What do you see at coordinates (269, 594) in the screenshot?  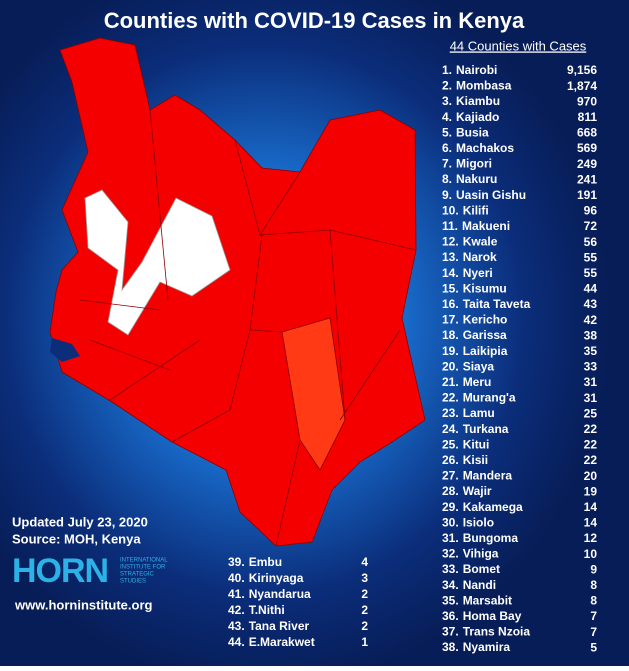 I see `county-row: 41. Nyandarua` at bounding box center [269, 594].